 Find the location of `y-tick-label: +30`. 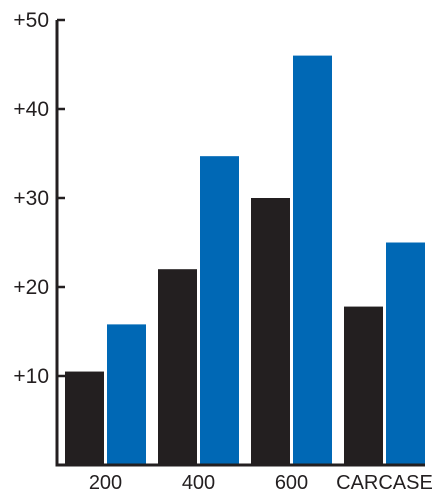

y-tick-label: +30 is located at coordinates (31, 198).